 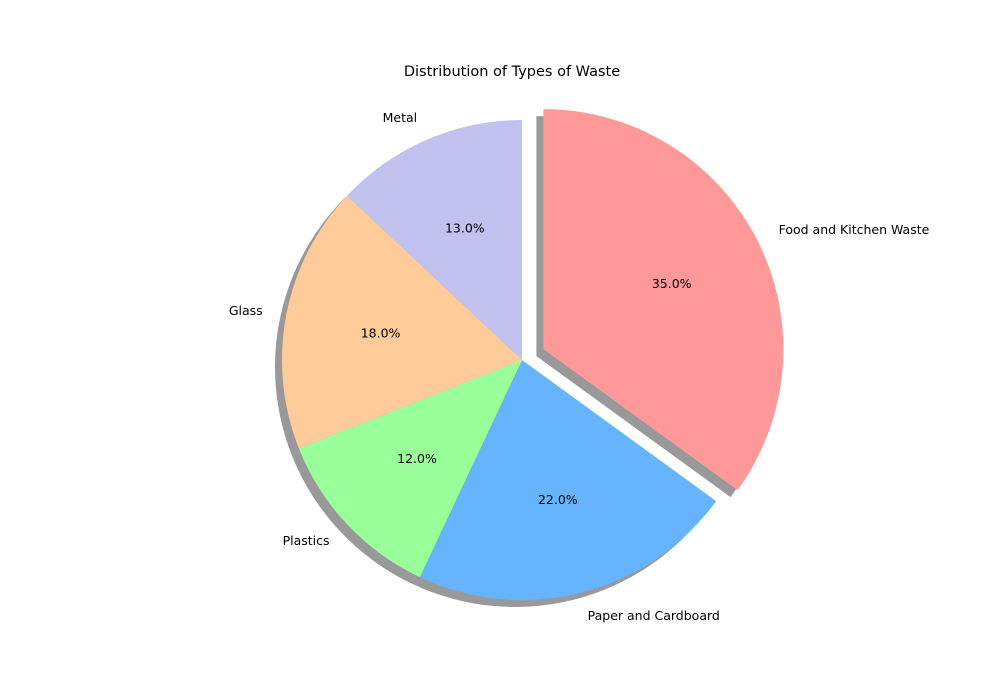 I want to click on percent-label-metal: 13.0%, so click(x=465, y=227).